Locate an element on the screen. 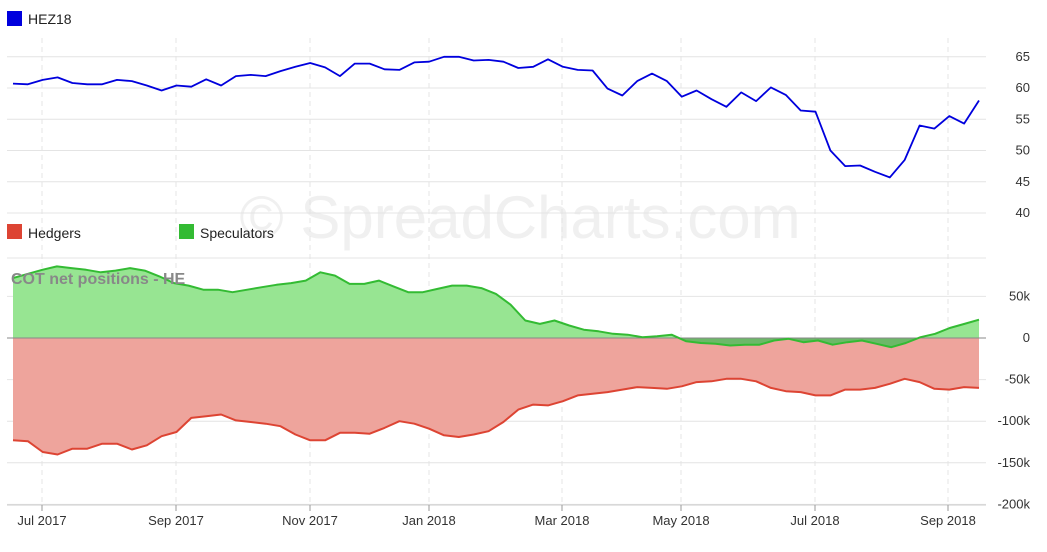 The image size is (1047, 552). cot-legend: Hedgers Speculators is located at coordinates (140, 232).